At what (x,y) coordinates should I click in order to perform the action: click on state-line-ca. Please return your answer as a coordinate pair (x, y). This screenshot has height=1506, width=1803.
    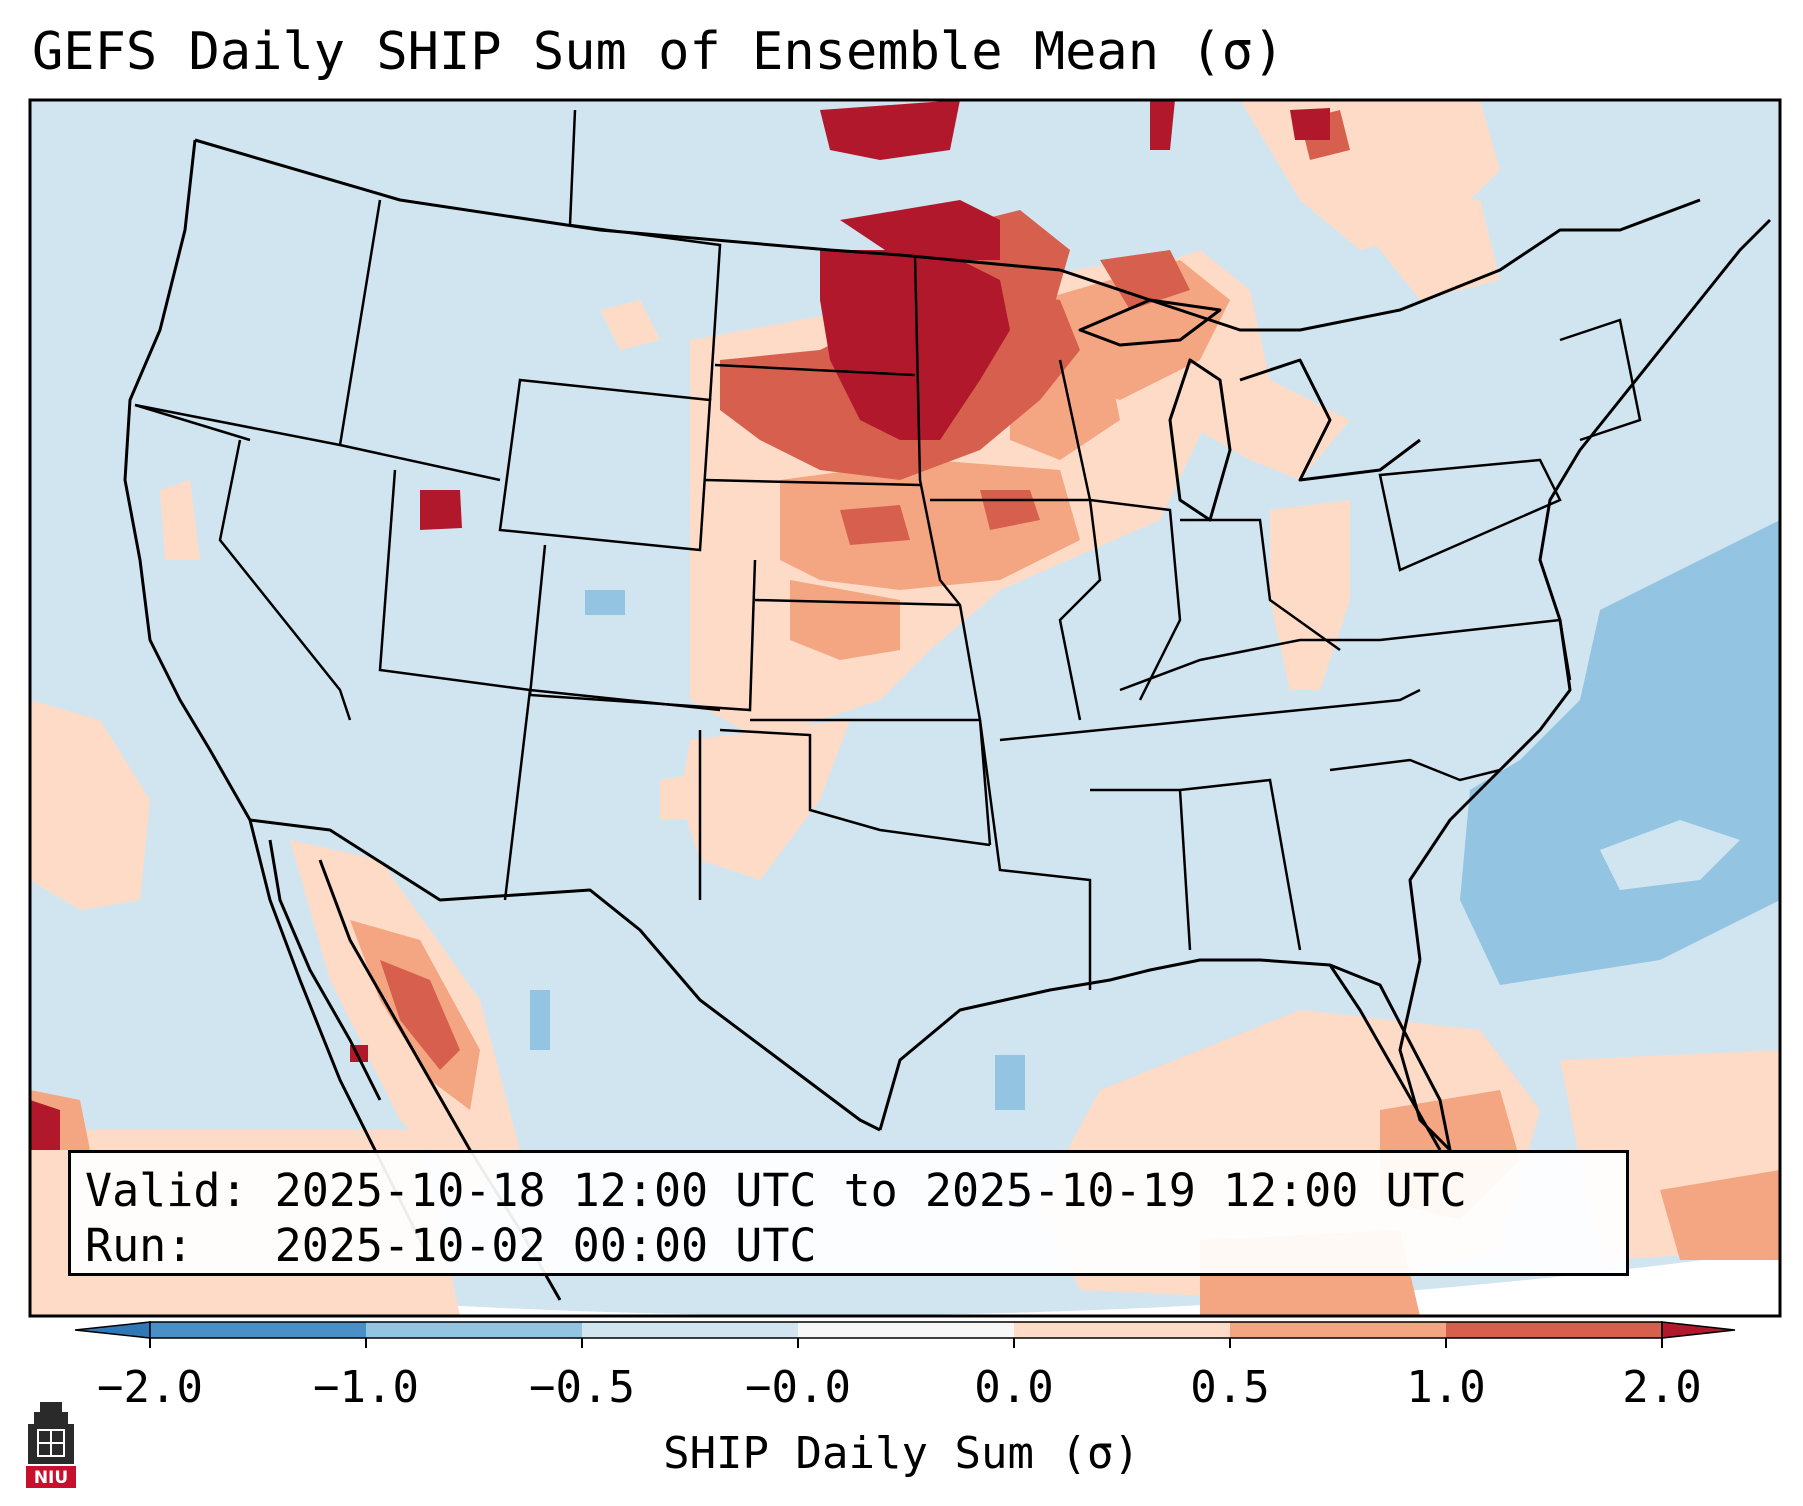
    Looking at the image, I should click on (192, 422).